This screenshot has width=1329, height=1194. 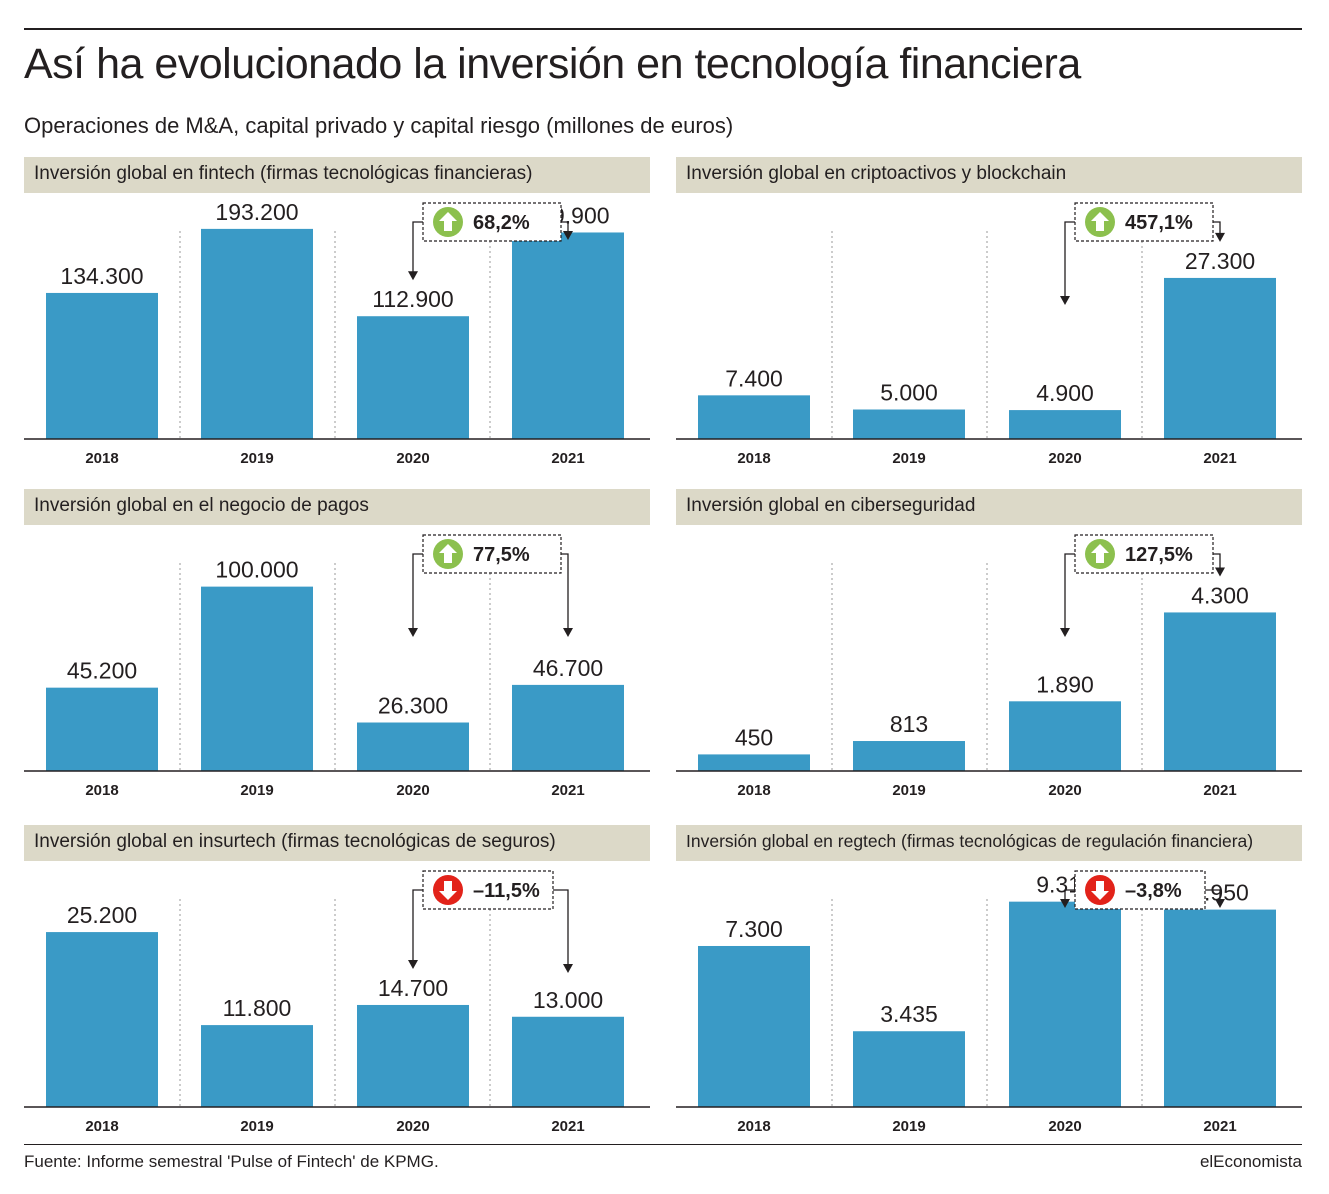 I want to click on change-badge: 77,5%, so click(x=492, y=554).